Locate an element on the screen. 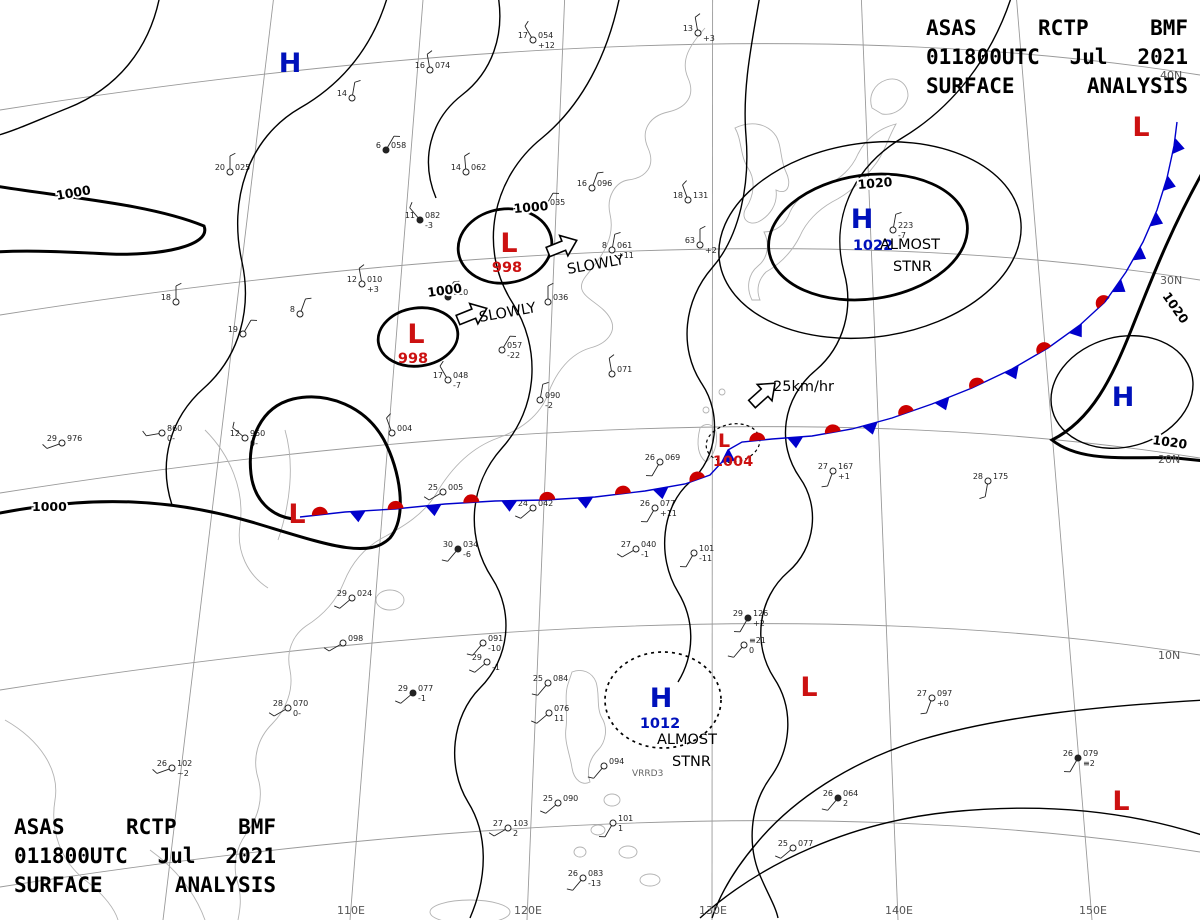 The height and width of the screenshot is (920, 1200). station-plot: 29 126+2 is located at coordinates (750, 621).